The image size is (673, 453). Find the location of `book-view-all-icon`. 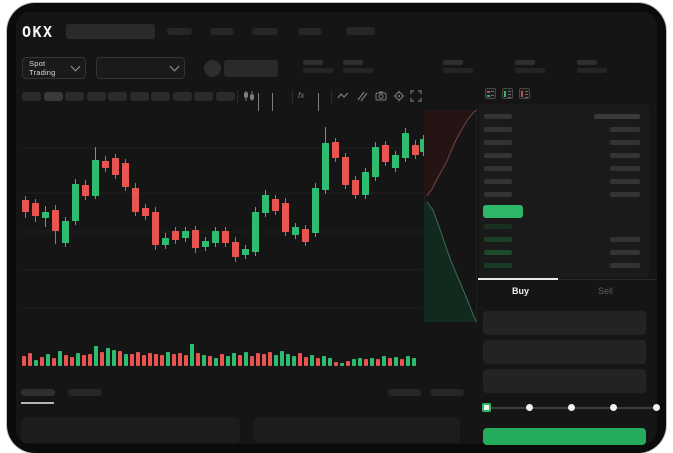

book-view-all-icon is located at coordinates (490, 93).